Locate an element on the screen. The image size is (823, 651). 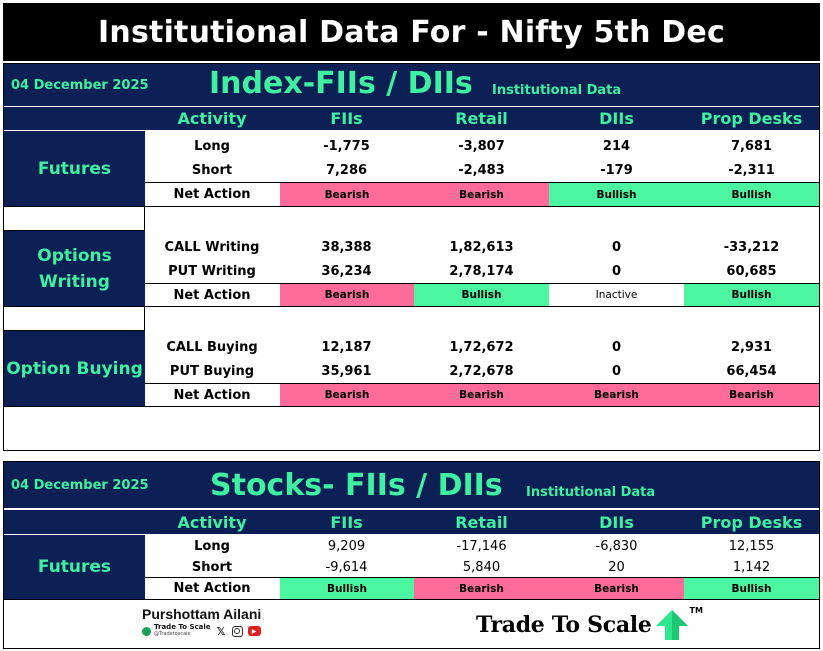
call-writing-retail: 1,82,613 is located at coordinates (481, 247).